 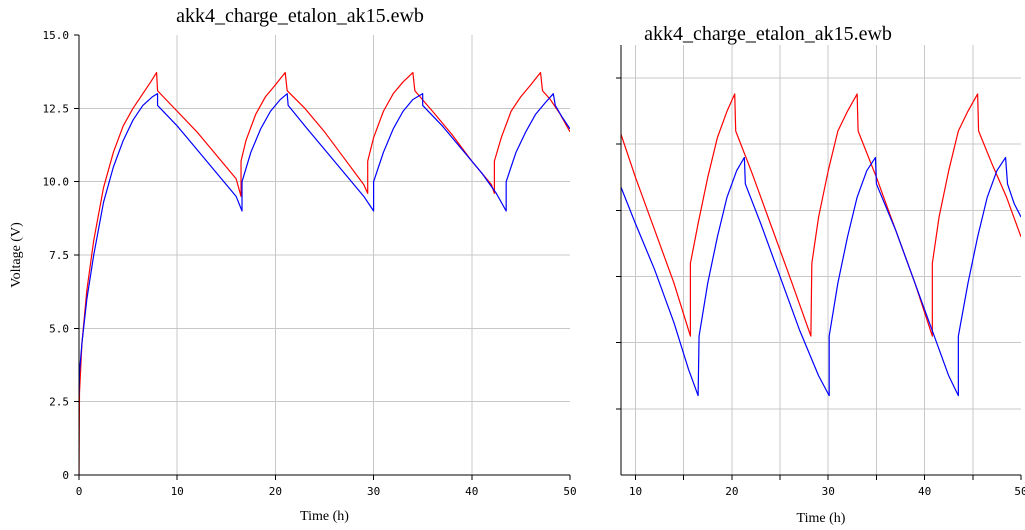 I want to click on y-tick-label: 5.0, so click(x=59, y=328).